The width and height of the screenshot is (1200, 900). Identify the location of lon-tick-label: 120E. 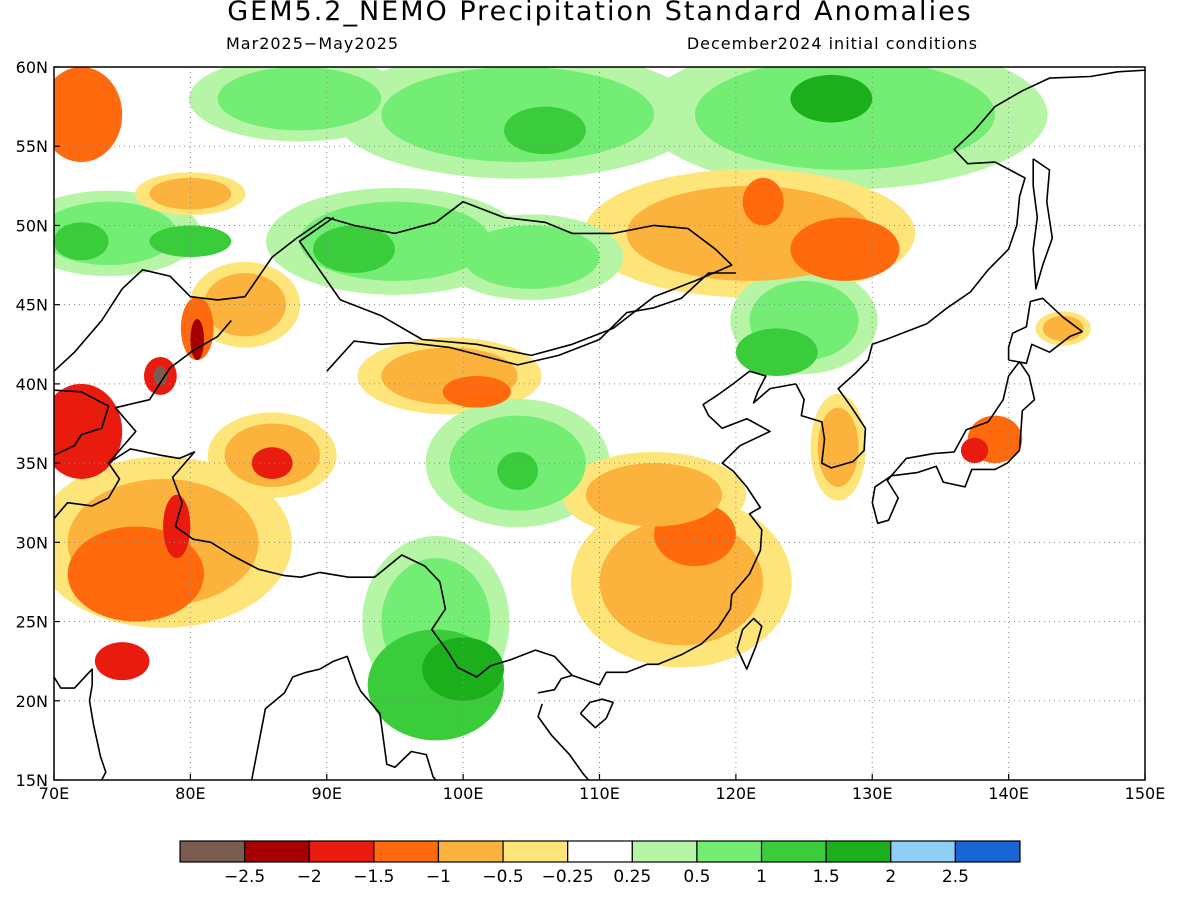
(736, 793).